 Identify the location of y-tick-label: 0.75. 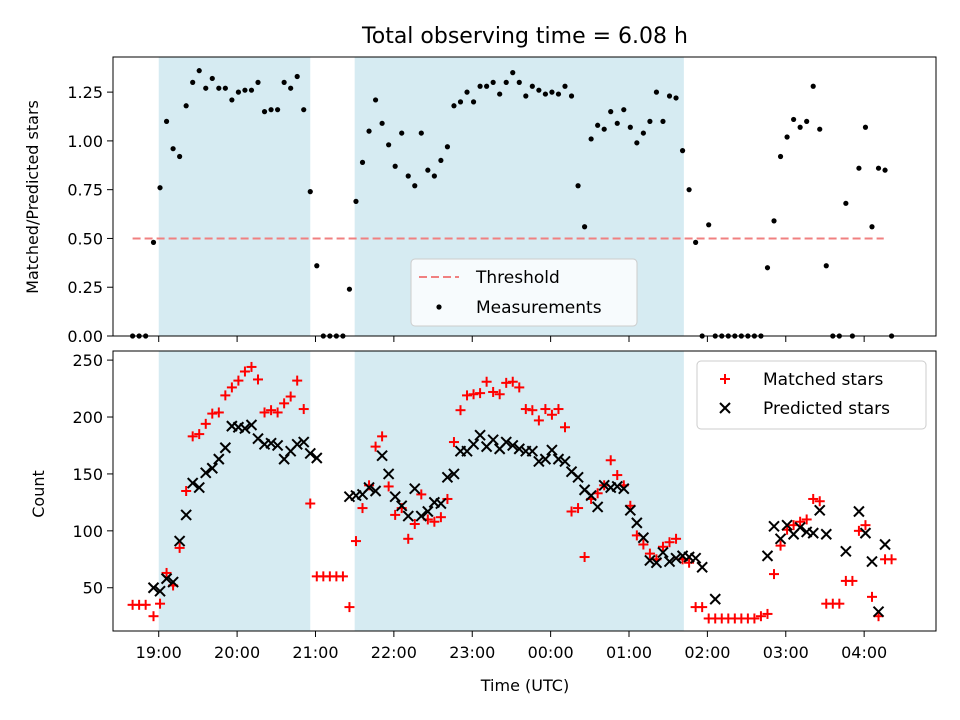
(85, 190).